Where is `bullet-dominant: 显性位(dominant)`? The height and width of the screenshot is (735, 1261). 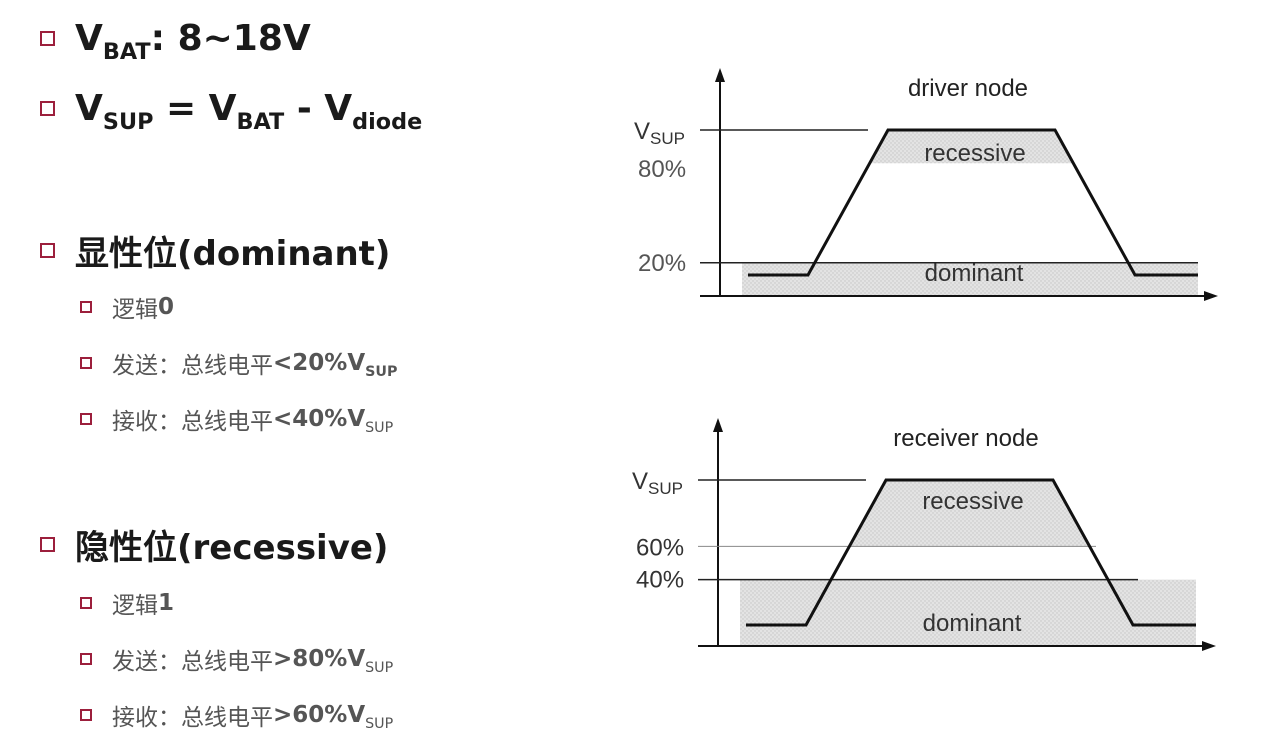 bullet-dominant: 显性位(dominant) is located at coordinates (215, 250).